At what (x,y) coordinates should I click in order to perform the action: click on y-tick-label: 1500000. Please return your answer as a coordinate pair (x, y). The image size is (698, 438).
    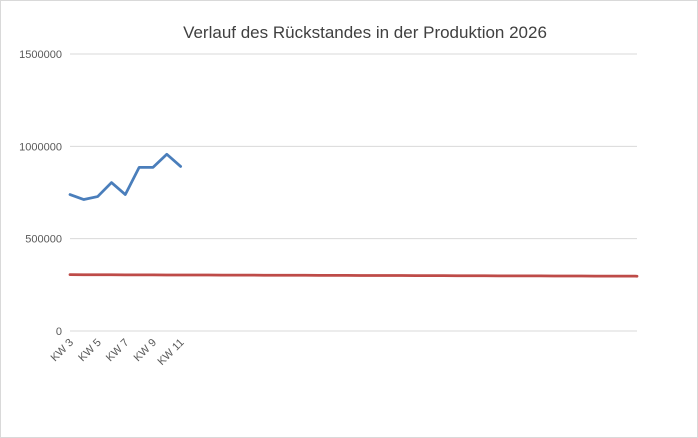
    Looking at the image, I should click on (40, 55).